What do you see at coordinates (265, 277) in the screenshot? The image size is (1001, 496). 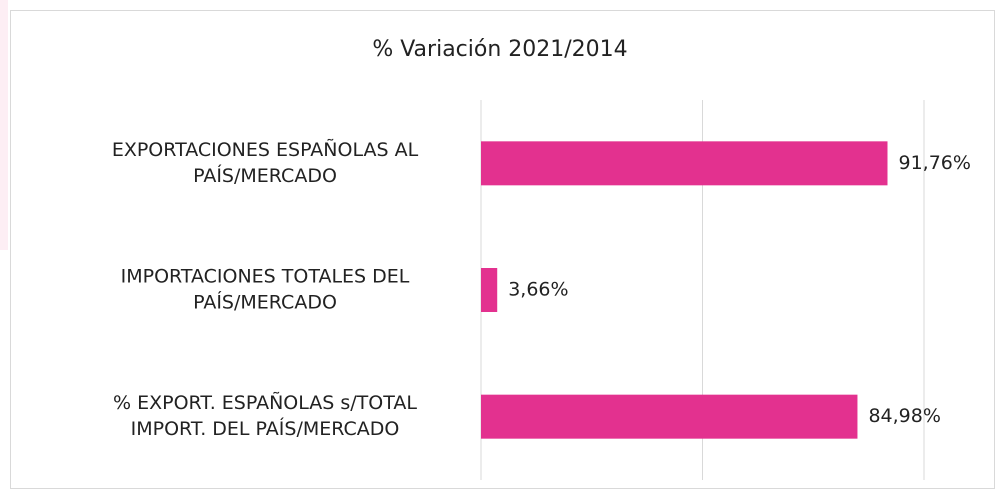 I see `y-tick-label: IMPORTACIONES TOTALES DEL` at bounding box center [265, 277].